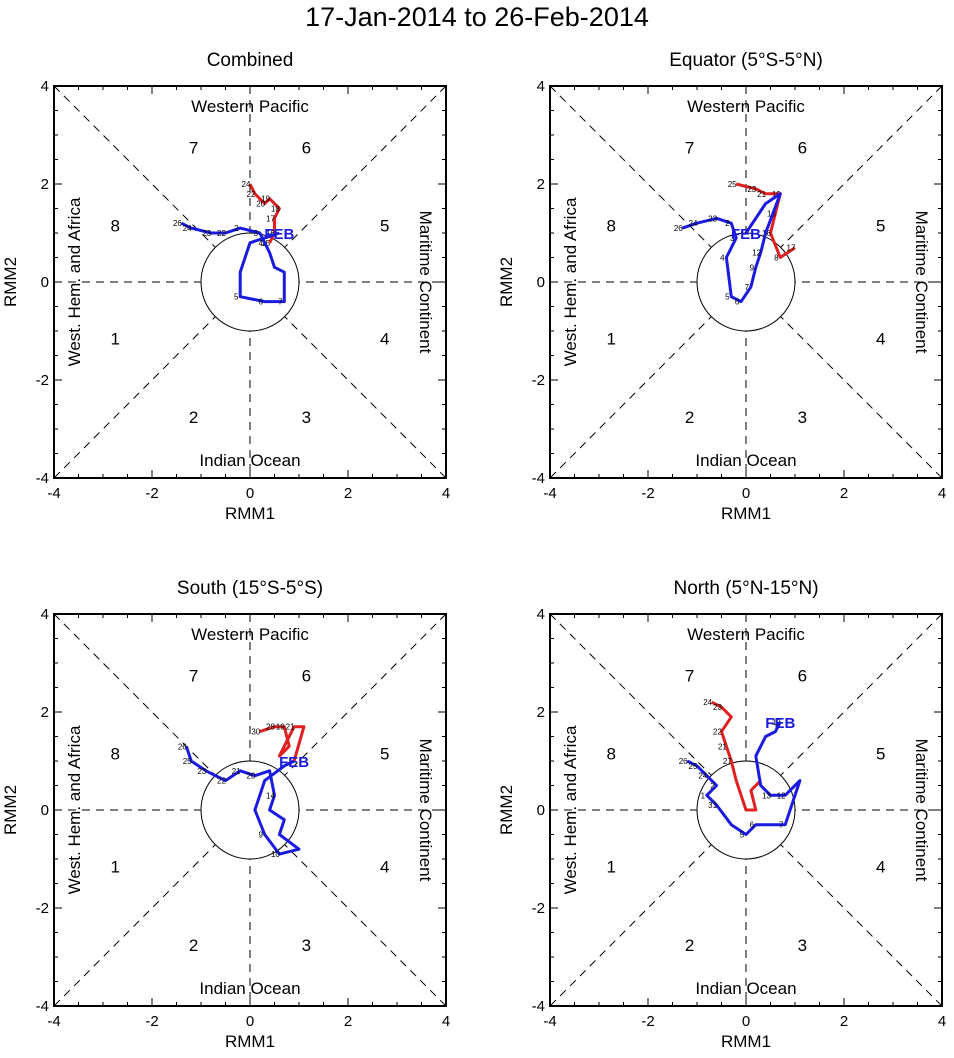 The height and width of the screenshot is (1058, 954). I want to click on panel-title: Combined, so click(250, 60).